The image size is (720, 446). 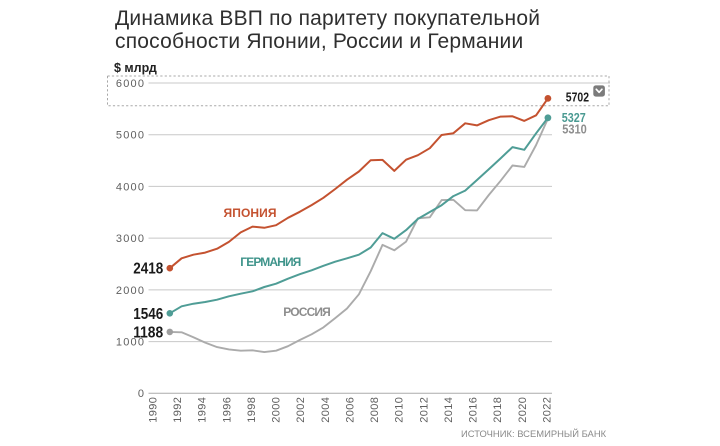 What do you see at coordinates (252, 410) in the screenshot?
I see `svg-text: 1998` at bounding box center [252, 410].